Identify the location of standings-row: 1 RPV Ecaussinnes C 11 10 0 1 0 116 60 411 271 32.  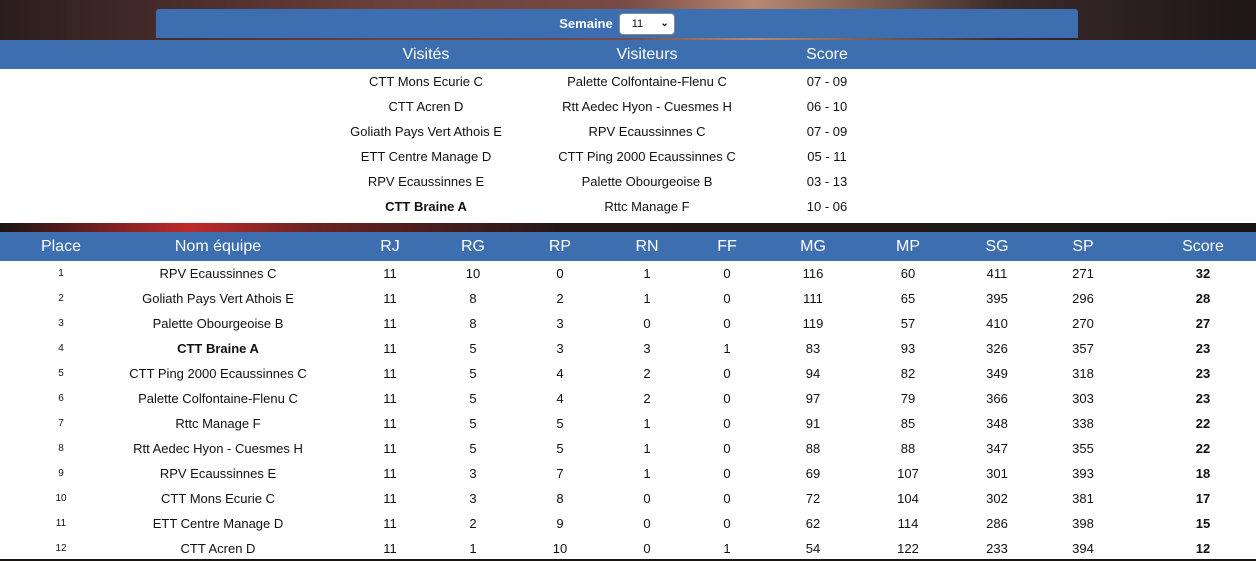
(628, 273).